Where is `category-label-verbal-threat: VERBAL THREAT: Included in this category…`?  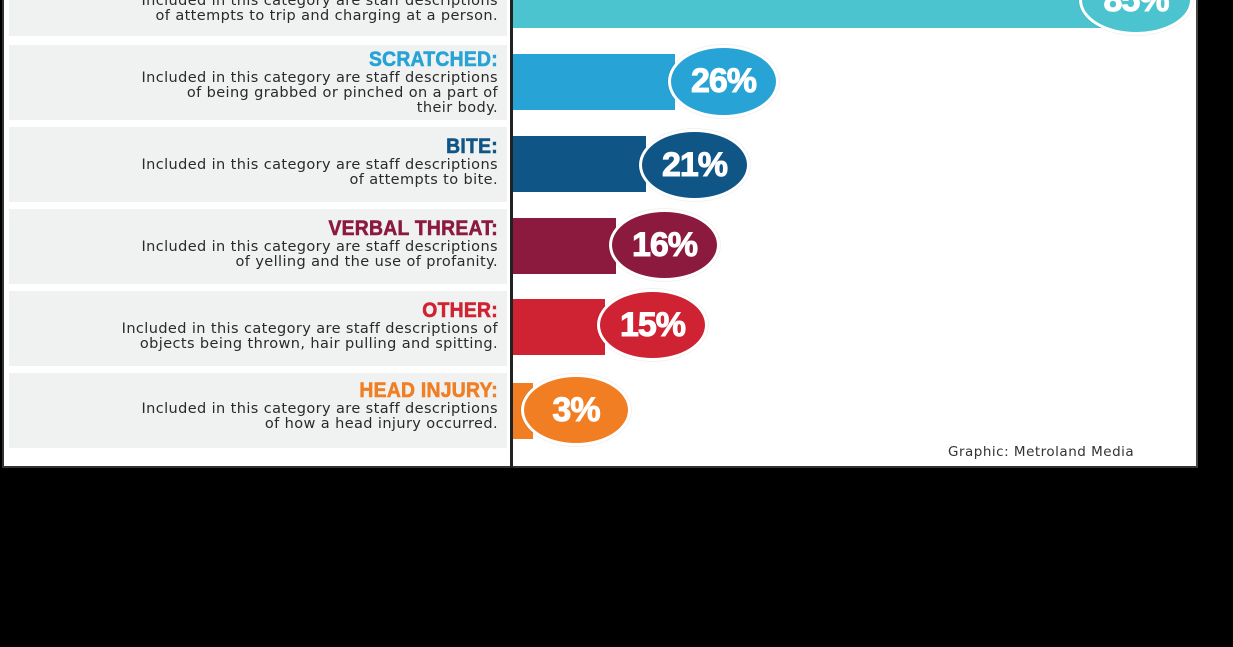
category-label-verbal-threat: VERBAL THREAT: Included in this category… is located at coordinates (258, 246).